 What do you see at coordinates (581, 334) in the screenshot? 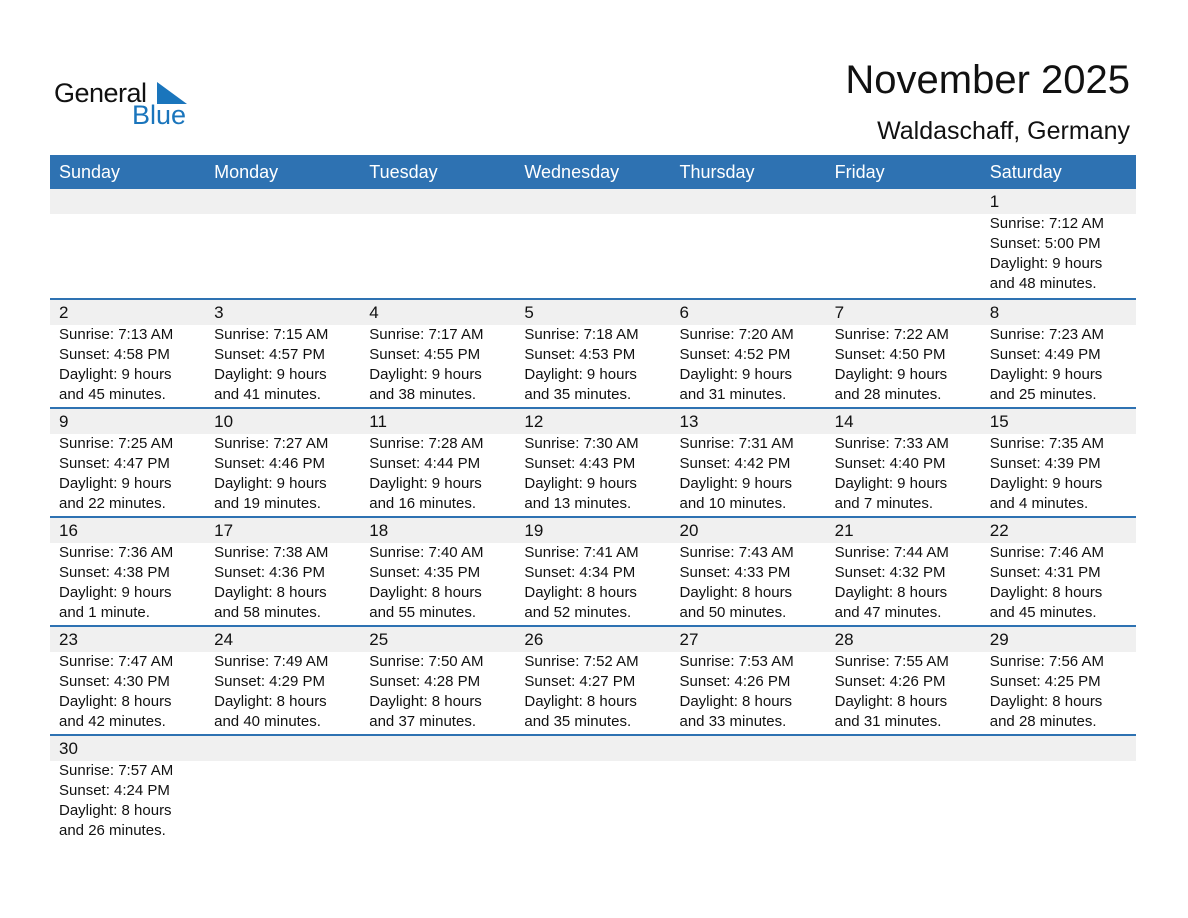
I see `sunrise-text: Sunrise: 7:18 AM` at bounding box center [581, 334].